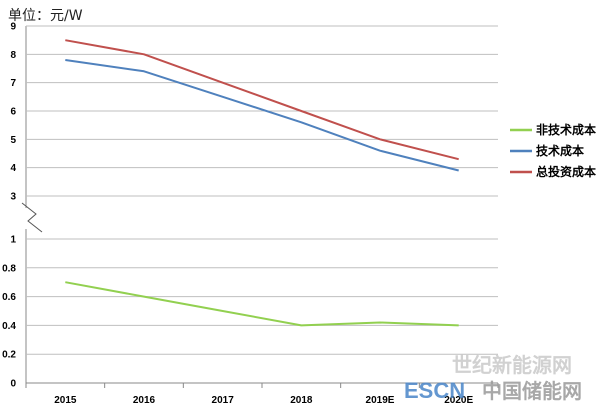 The width and height of the screenshot is (612, 406). I want to click on y-tick-label: 6, so click(13, 112).